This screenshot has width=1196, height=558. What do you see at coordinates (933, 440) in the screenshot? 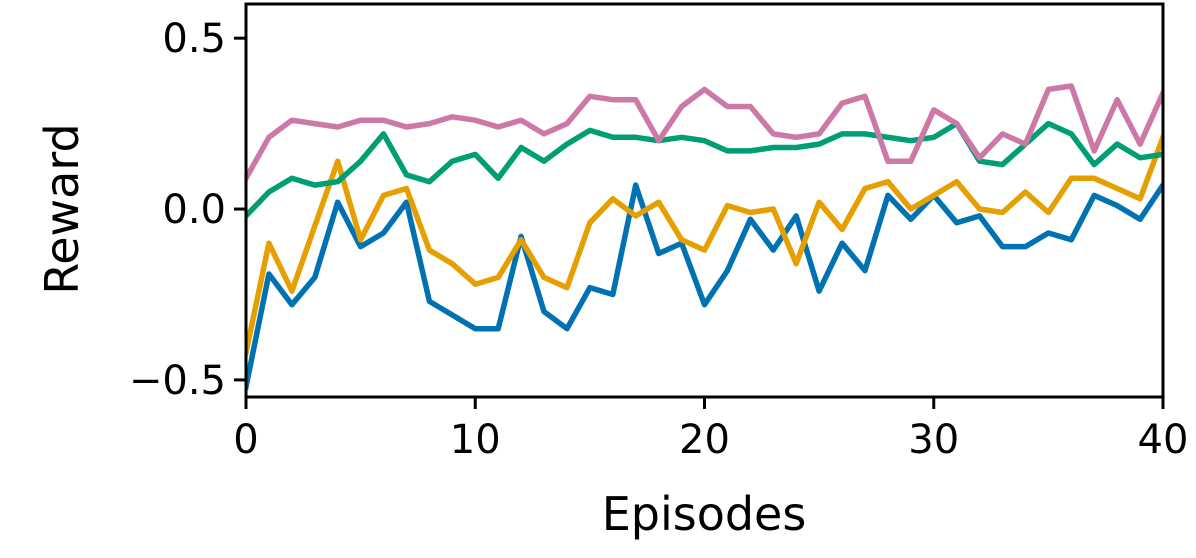
I see `x-tick-label: 30` at bounding box center [933, 440].